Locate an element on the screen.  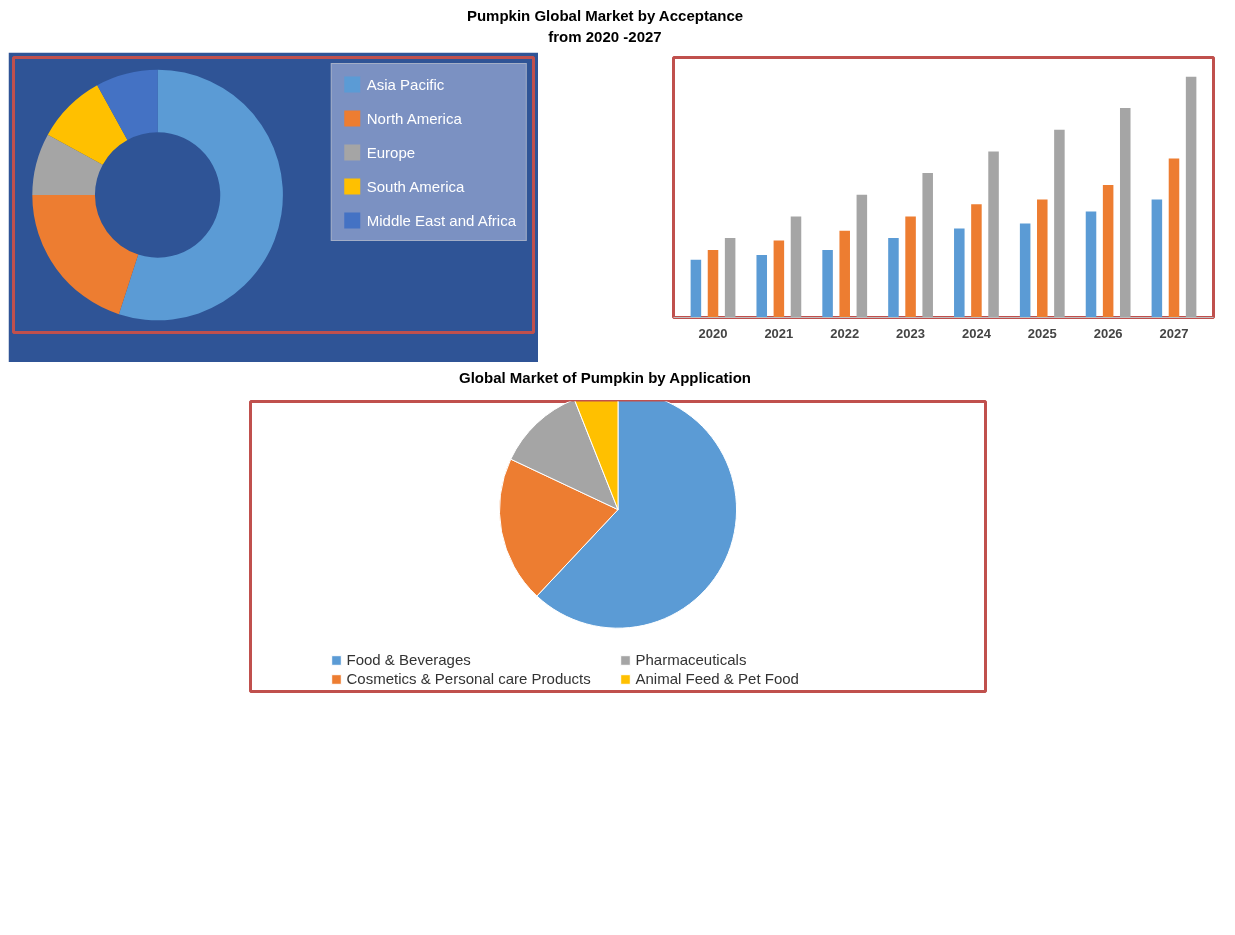
x-tick-label: 2027 is located at coordinates (1174, 333).